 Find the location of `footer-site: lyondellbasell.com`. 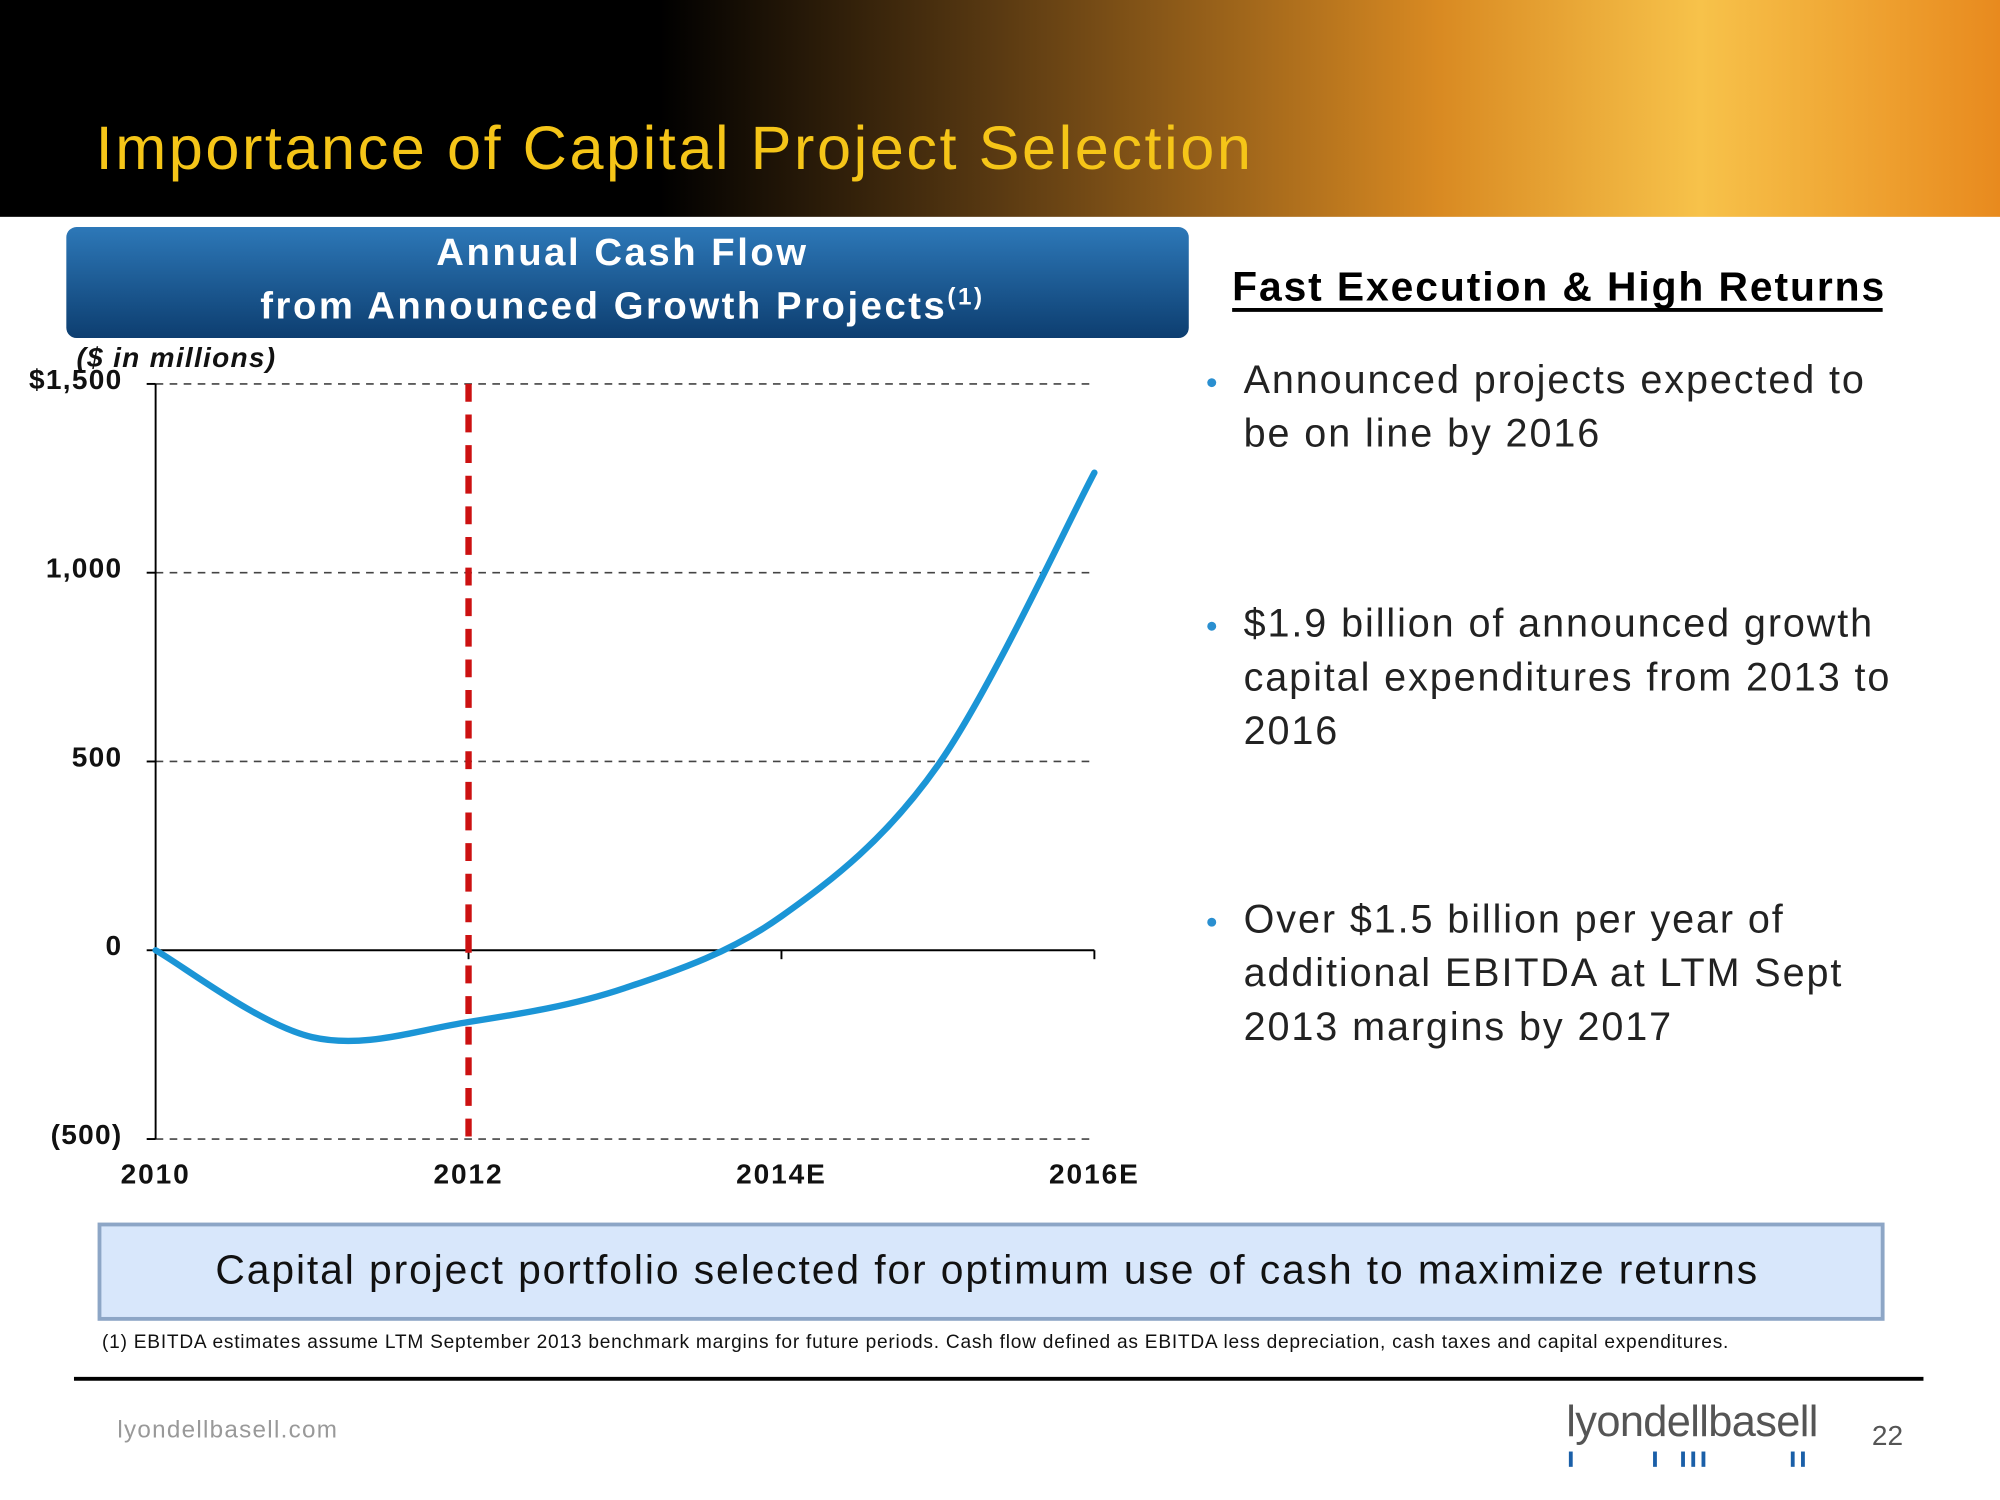

footer-site: lyondellbasell.com is located at coordinates (227, 1430).